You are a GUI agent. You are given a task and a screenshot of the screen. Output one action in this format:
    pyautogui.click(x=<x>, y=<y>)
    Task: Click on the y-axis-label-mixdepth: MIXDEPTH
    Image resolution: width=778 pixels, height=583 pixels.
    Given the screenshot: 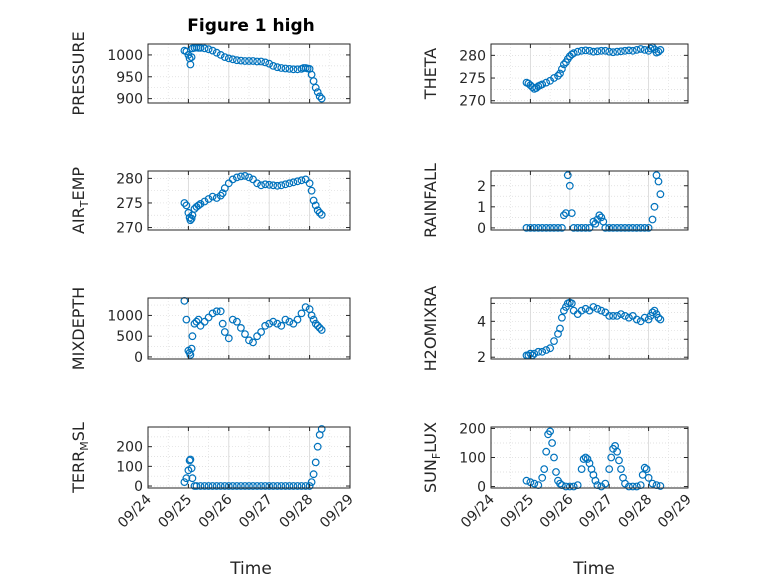 What is the action you would take?
    pyautogui.click(x=78, y=328)
    